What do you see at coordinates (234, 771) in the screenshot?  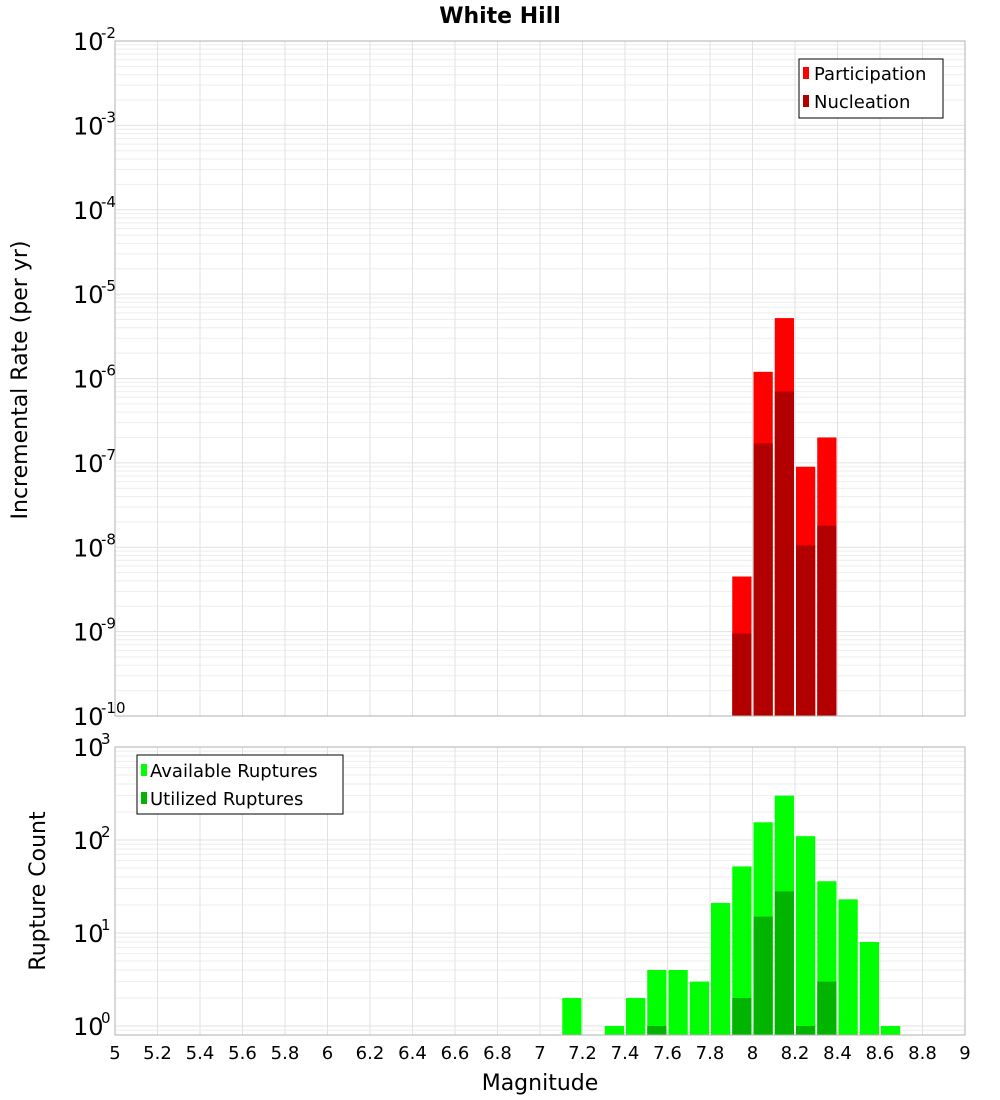 I see `available-legend-label: Available Ruptures` at bounding box center [234, 771].